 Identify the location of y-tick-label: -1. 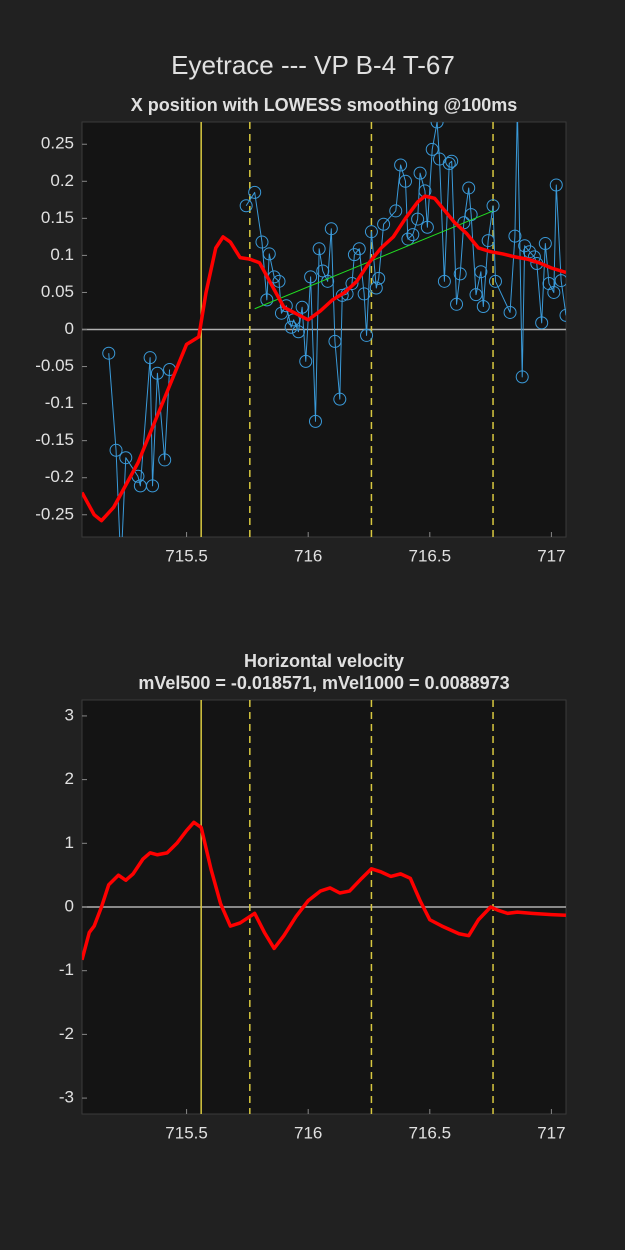
(66, 969).